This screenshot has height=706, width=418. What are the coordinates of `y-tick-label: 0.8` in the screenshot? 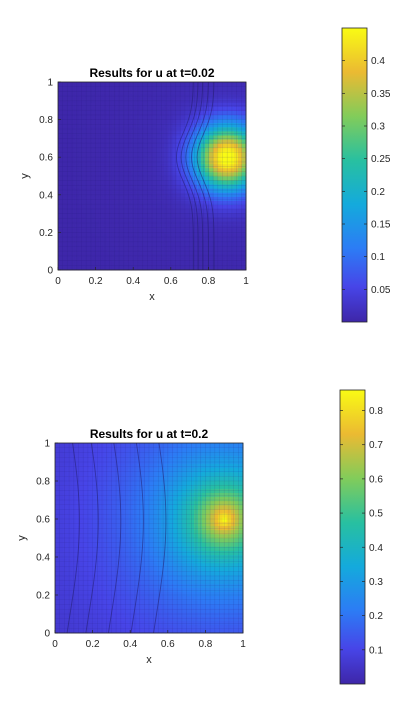 It's located at (46, 120).